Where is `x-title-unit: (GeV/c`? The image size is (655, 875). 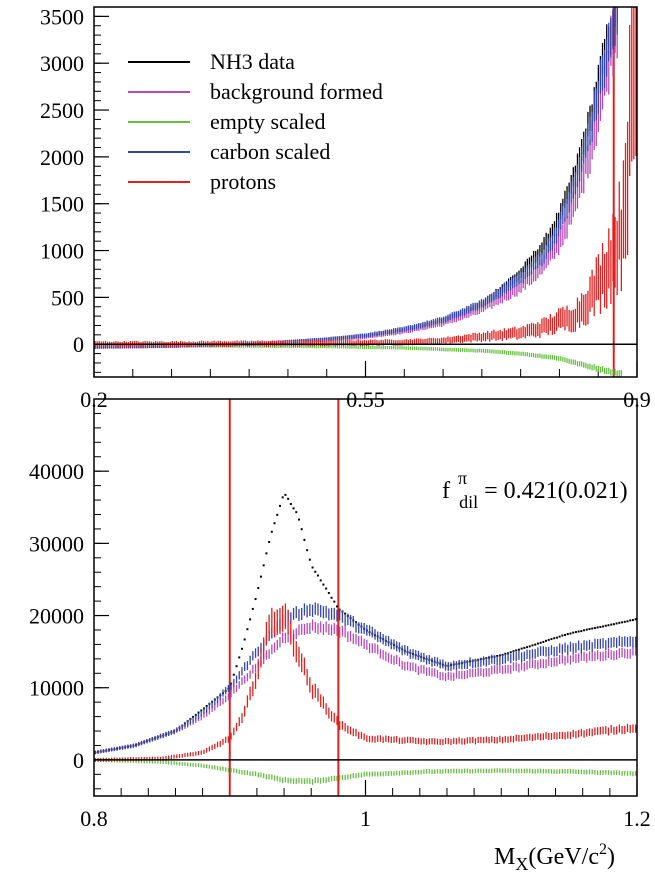
x-title-unit: (GeV/c is located at coordinates (563, 857).